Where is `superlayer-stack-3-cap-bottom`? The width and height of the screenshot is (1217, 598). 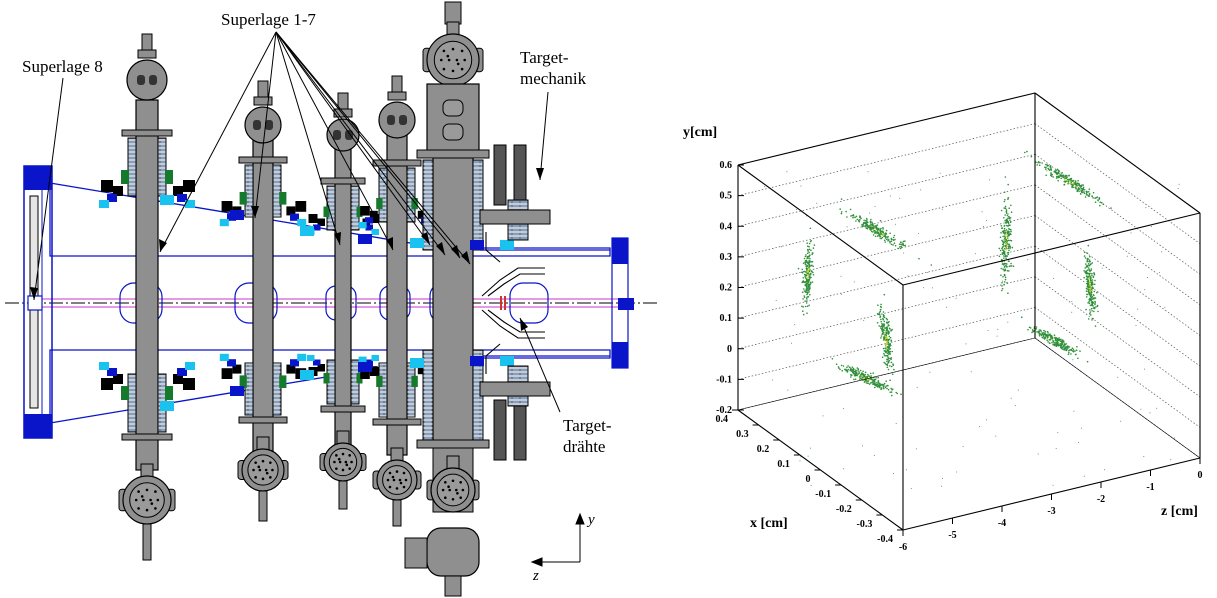 superlayer-stack-3-cap-bottom is located at coordinates (343, 409).